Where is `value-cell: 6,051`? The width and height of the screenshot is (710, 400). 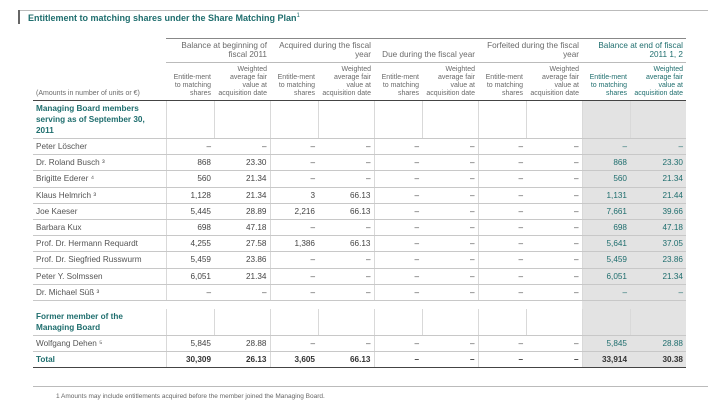
value-cell: 6,051 is located at coordinates (605, 276).